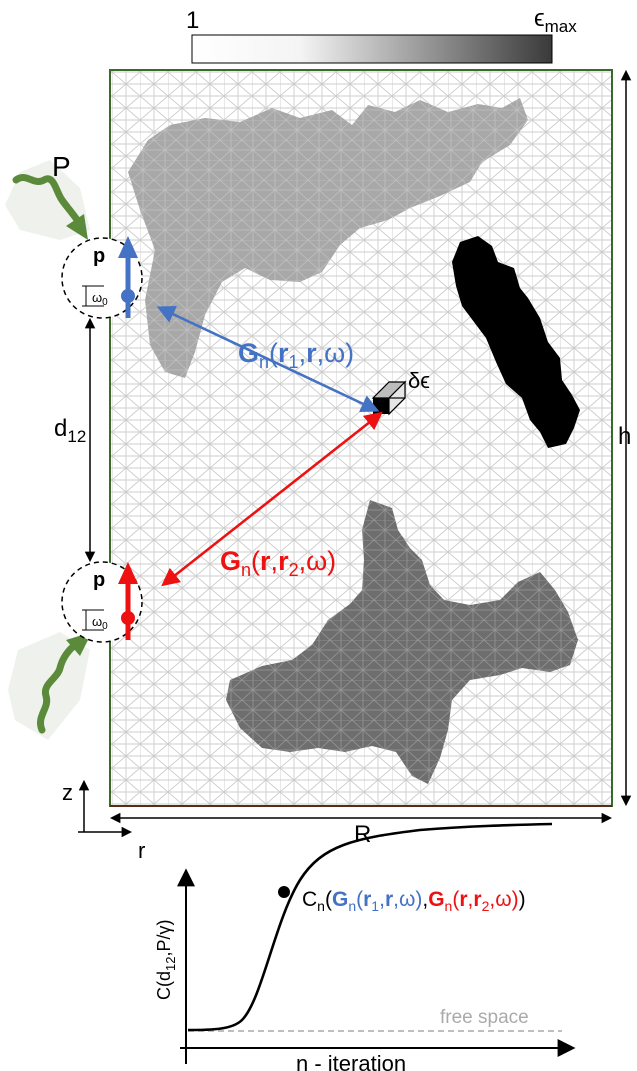 The width and height of the screenshot is (637, 1071). Describe the element at coordinates (278, 563) in the screenshot. I see `green-function-2-label: Gn(r,r2,ω)` at that location.